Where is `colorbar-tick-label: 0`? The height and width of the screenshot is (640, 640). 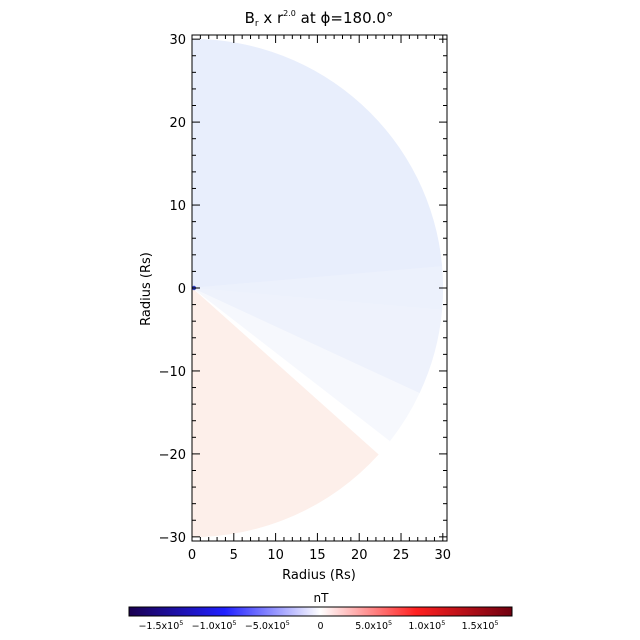 colorbar-tick-label: 0 is located at coordinates (320, 626).